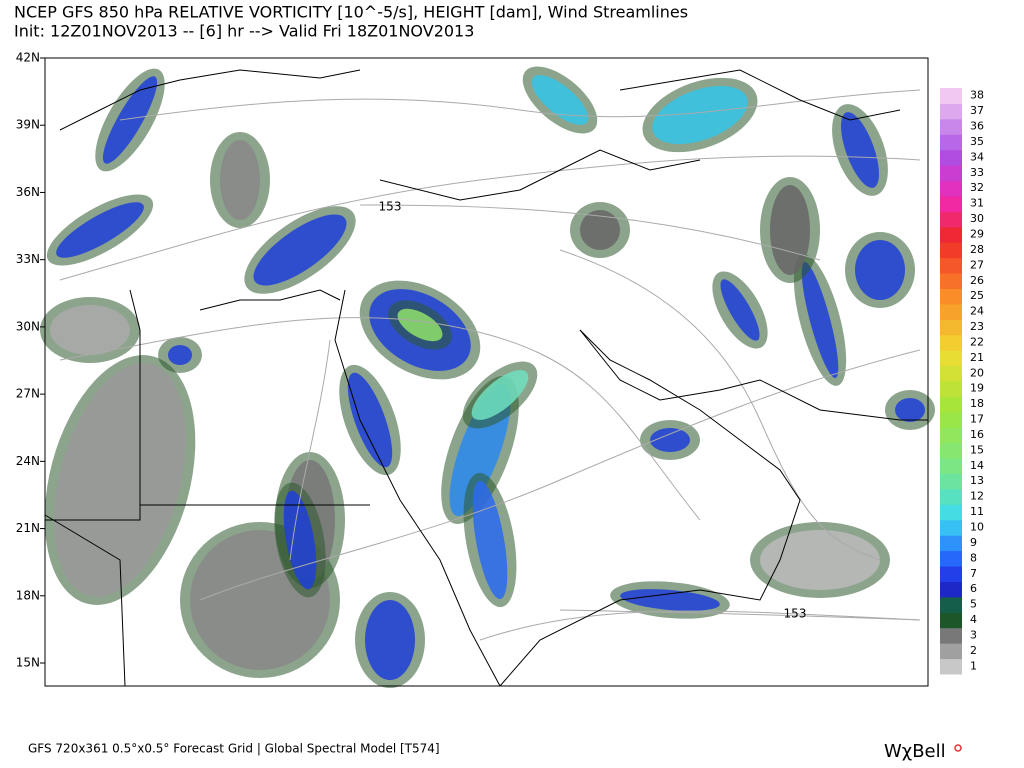 This screenshot has width=1024, height=768. Describe the element at coordinates (28, 58) in the screenshot. I see `lat-label: 42N` at that location.